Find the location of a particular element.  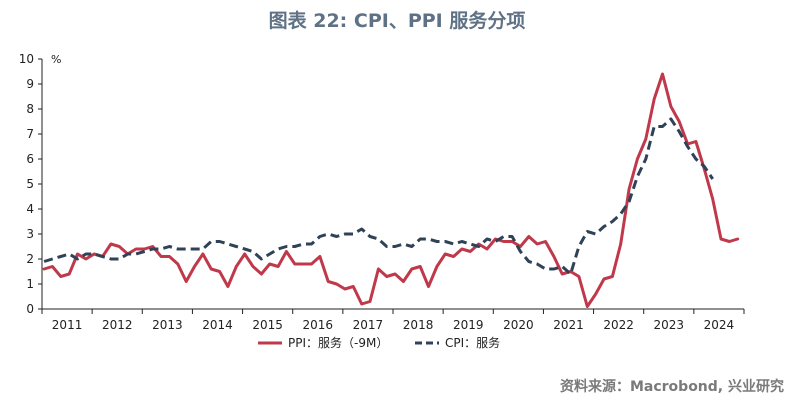

x-tick-label: 2011 is located at coordinates (67, 325).